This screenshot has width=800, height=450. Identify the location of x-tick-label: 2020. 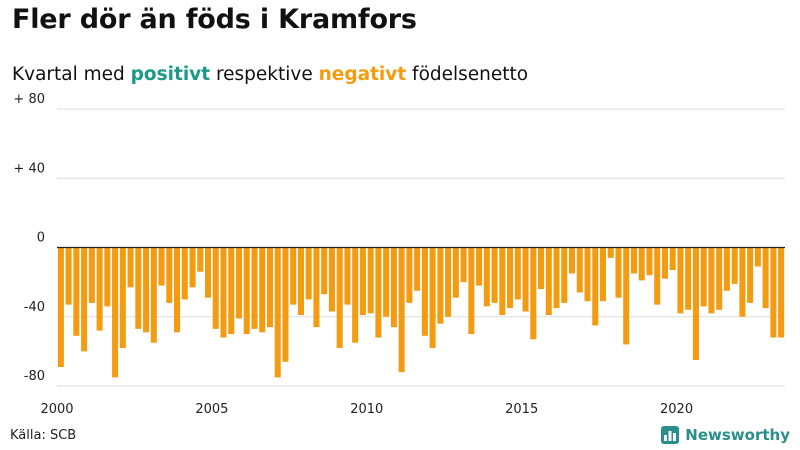
(676, 409).